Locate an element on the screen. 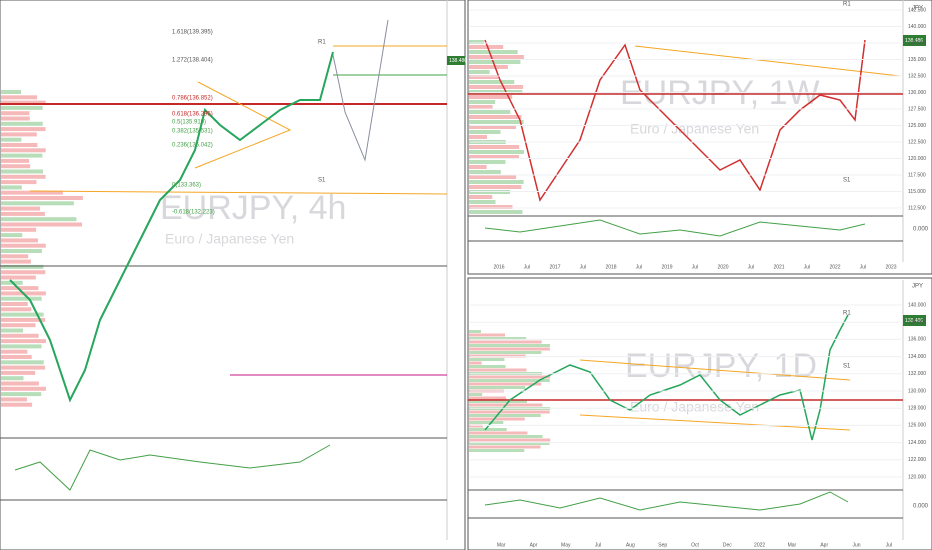 The height and width of the screenshot is (550, 932). osc-label: 0.000 is located at coordinates (921, 230).